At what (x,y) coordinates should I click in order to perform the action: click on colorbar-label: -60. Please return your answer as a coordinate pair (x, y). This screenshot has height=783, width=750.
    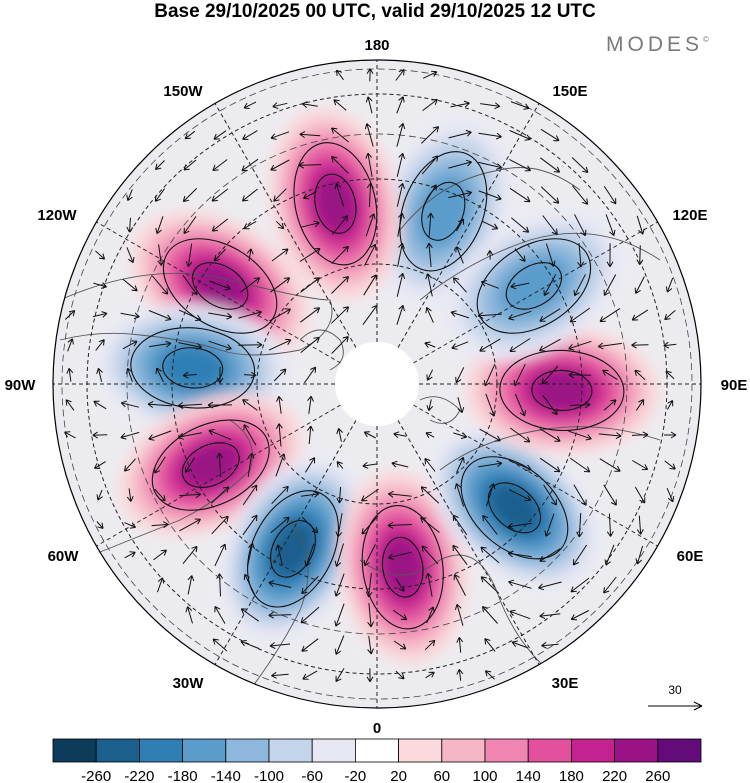
    Looking at the image, I should click on (312, 775).